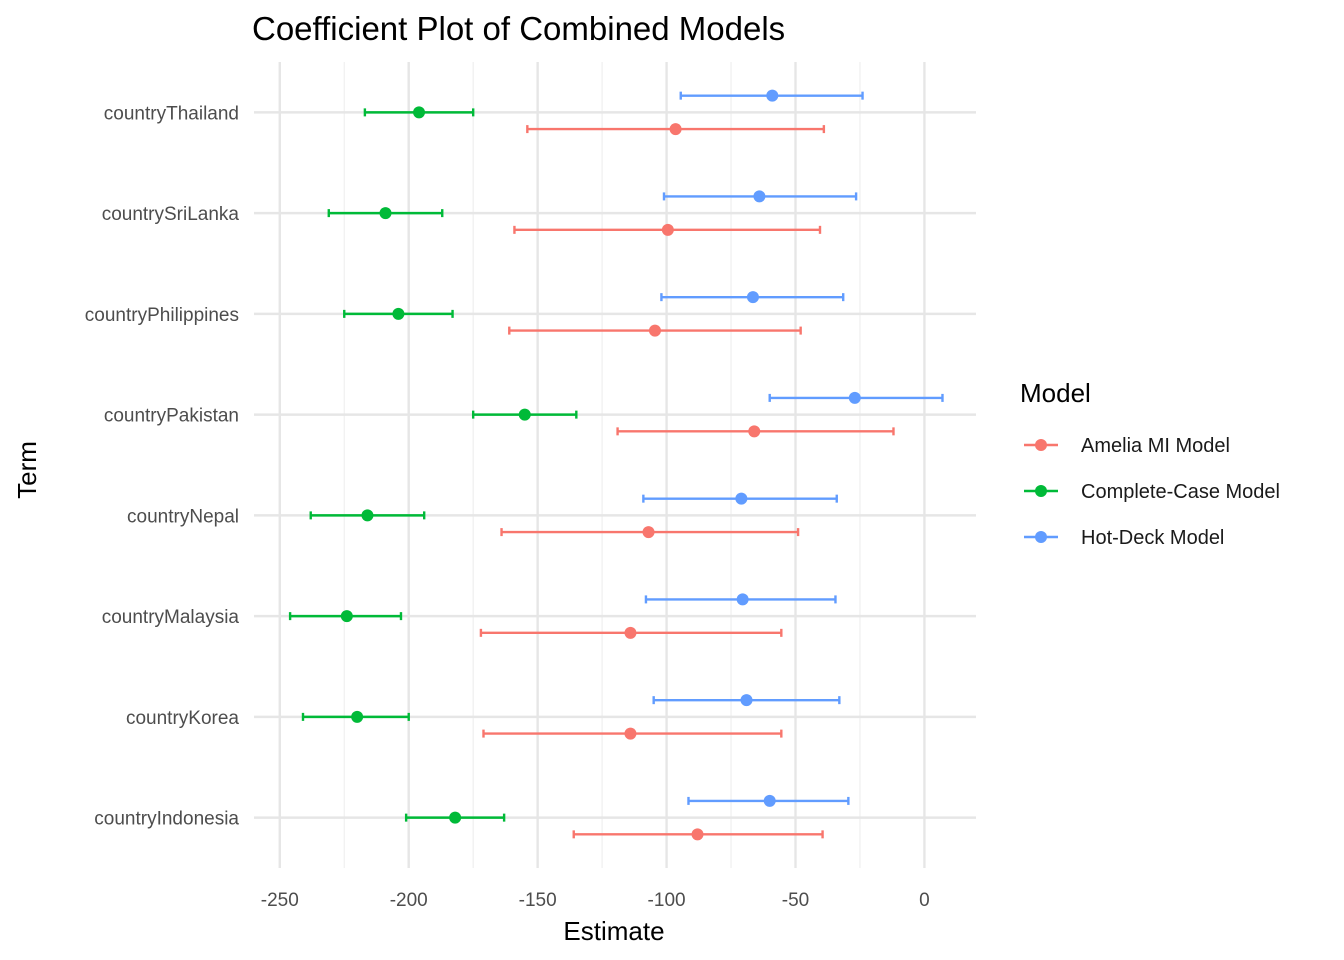 This screenshot has width=1344, height=960. I want to click on y-tick-label: countryPakistan, so click(171, 416).